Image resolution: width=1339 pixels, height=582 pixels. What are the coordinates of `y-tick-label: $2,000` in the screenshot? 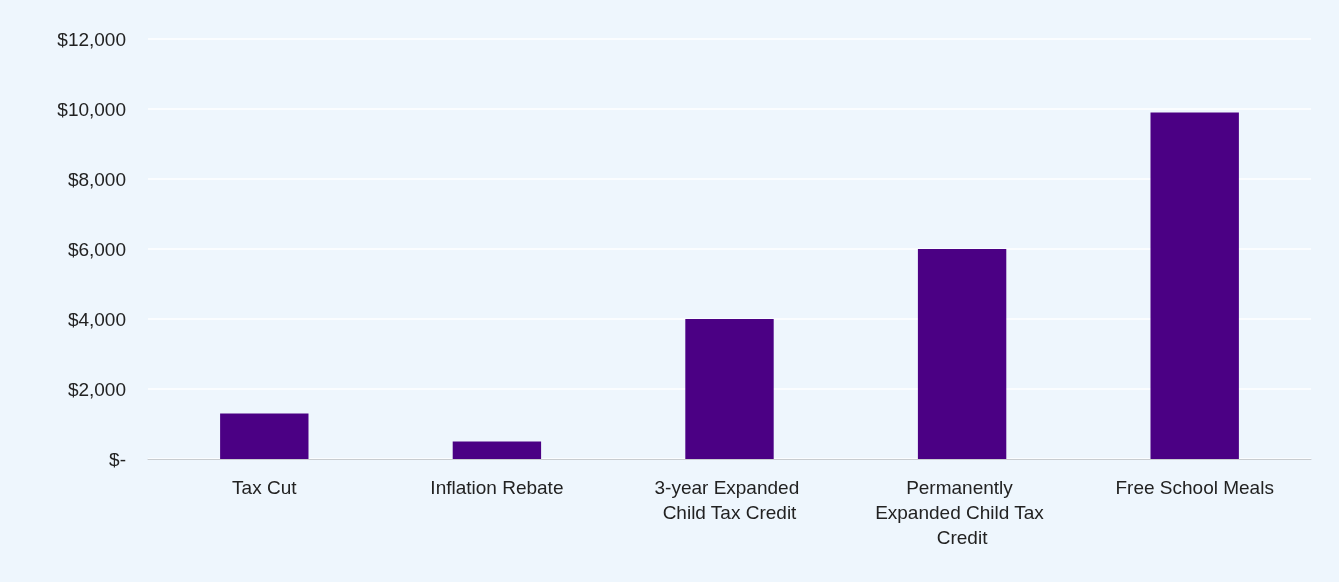 It's located at (96, 389).